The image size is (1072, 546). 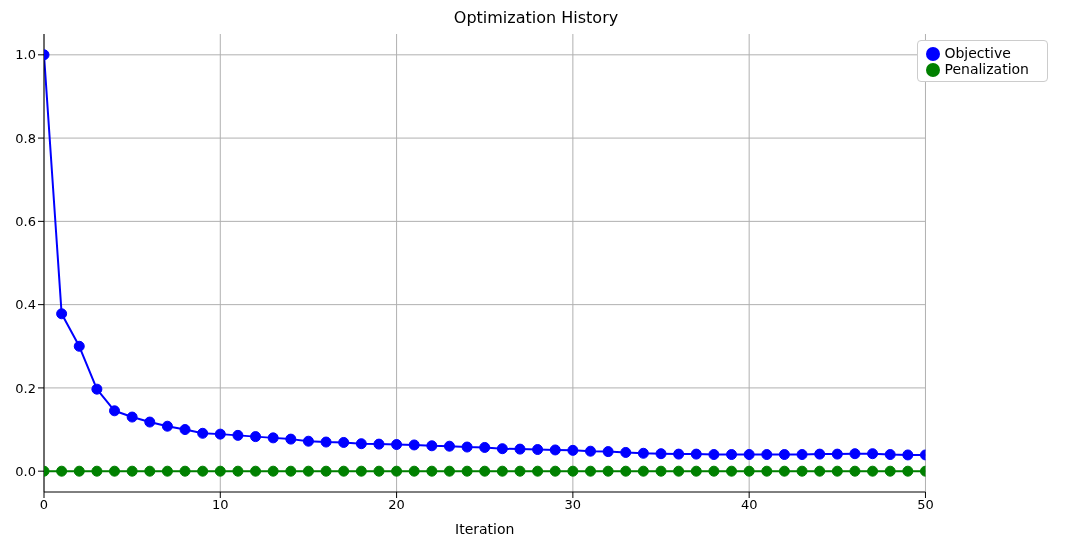 I want to click on legend-label: Objective, so click(x=977, y=53).